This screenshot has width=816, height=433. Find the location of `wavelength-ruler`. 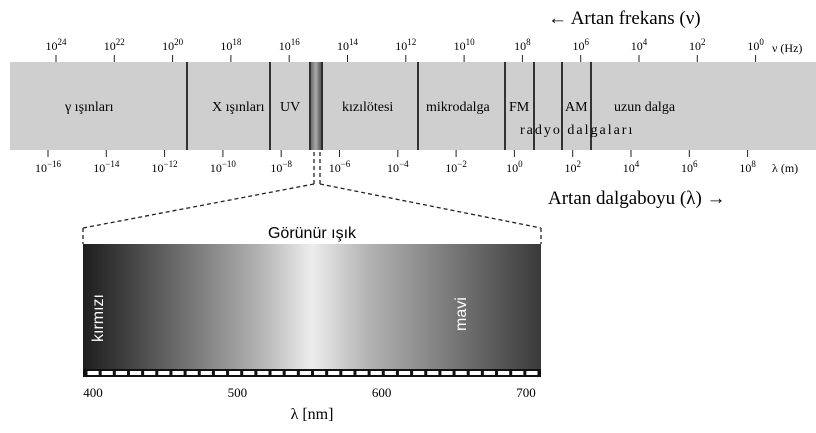

wavelength-ruler is located at coordinates (312, 373).